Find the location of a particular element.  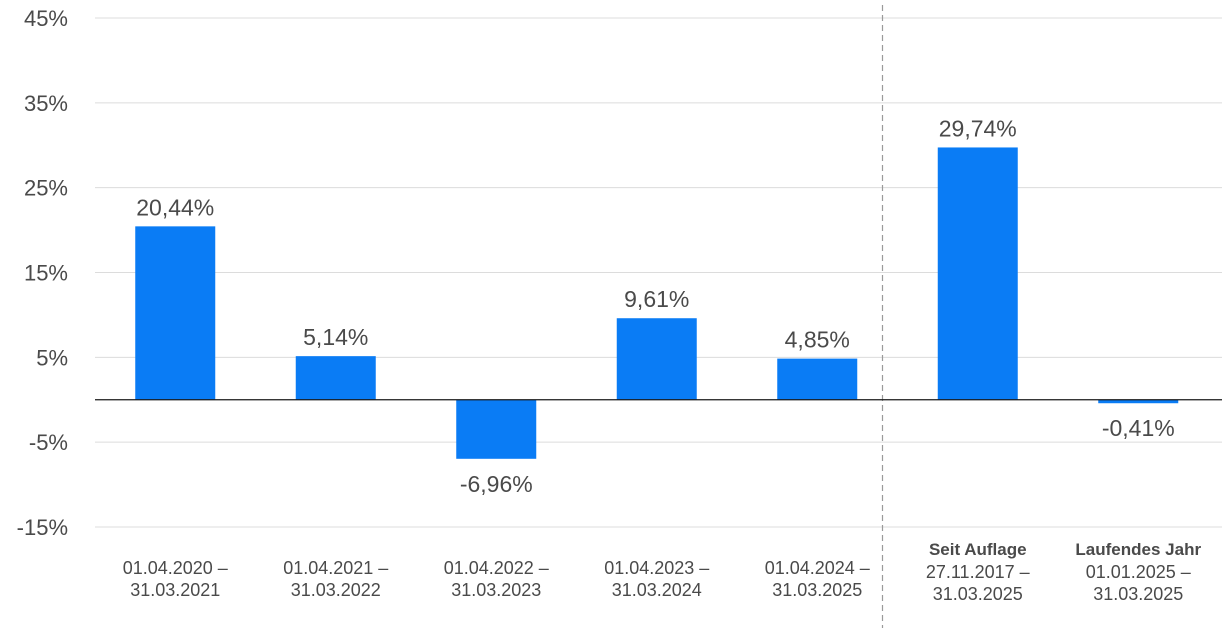

category-label: 01.04.2022 – is located at coordinates (496, 568).